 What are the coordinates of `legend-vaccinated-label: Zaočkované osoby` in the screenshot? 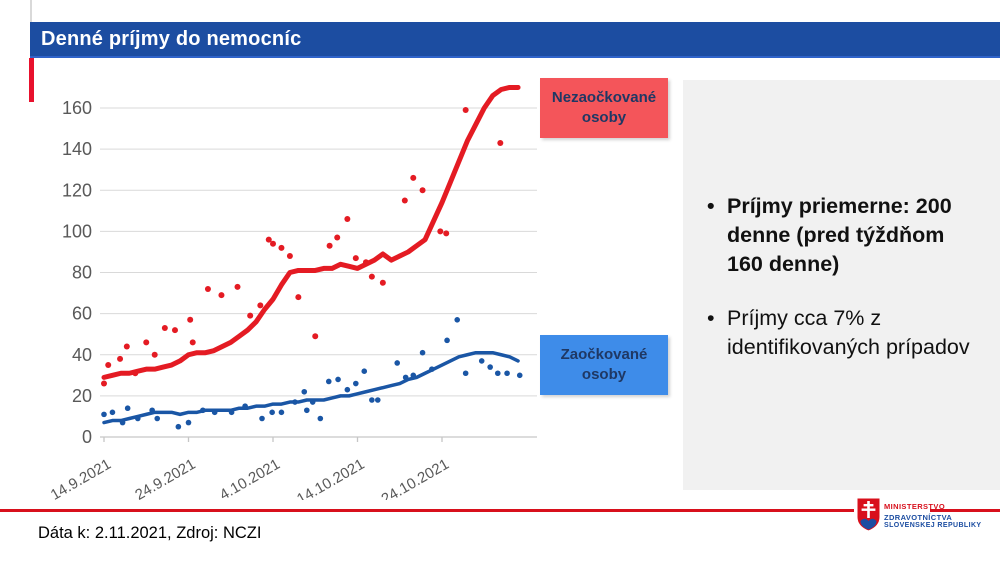 It's located at (604, 364).